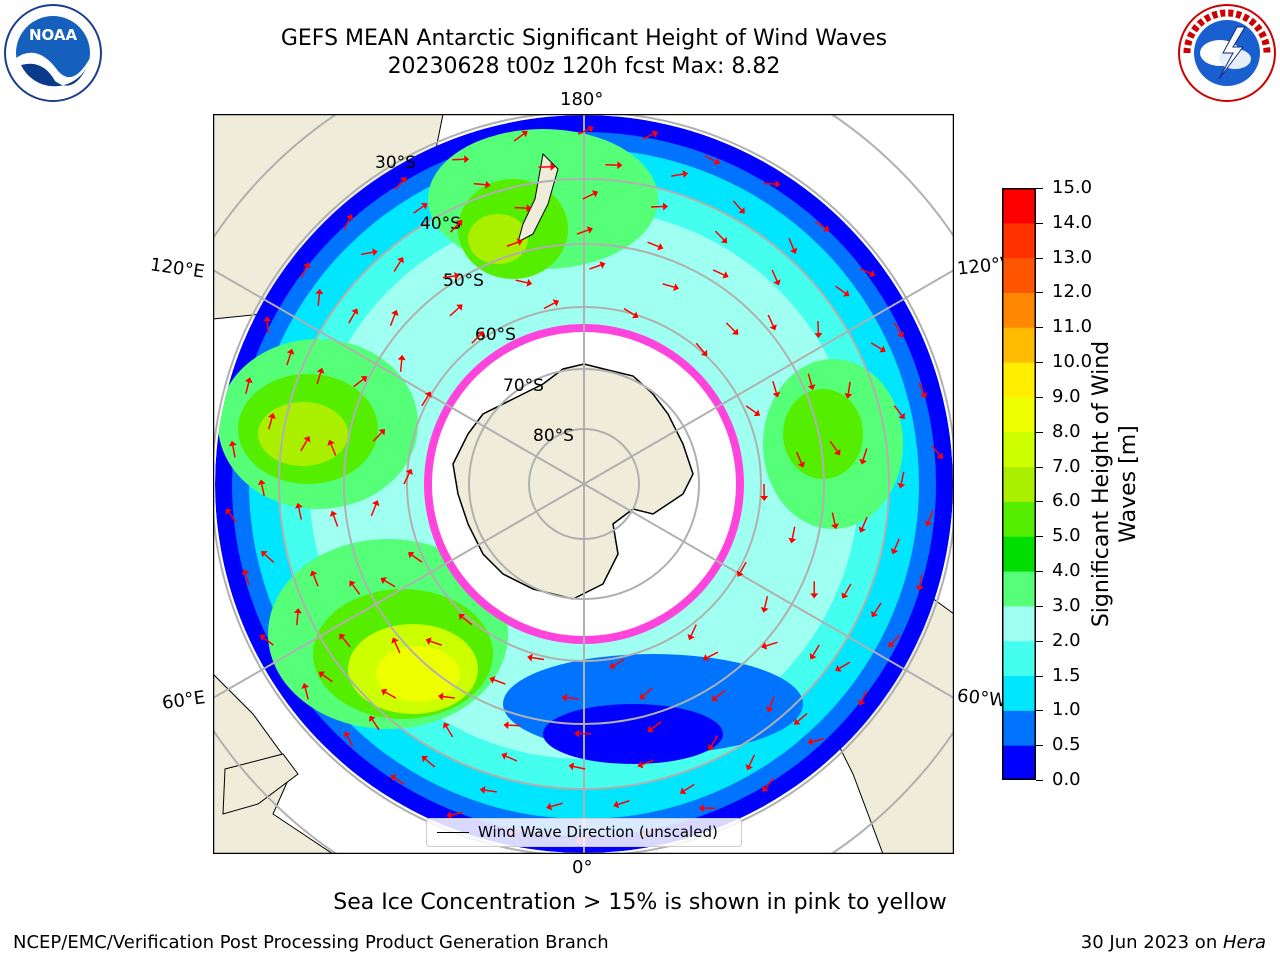  I want to click on footer-date-text: 30 Jun 2023 on, so click(1151, 942).